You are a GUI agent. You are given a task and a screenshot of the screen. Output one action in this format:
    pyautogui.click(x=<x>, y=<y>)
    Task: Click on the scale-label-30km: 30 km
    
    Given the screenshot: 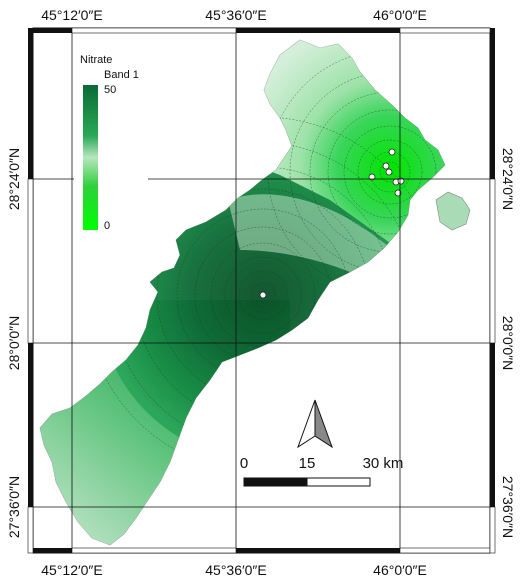 What is the action you would take?
    pyautogui.click(x=383, y=463)
    